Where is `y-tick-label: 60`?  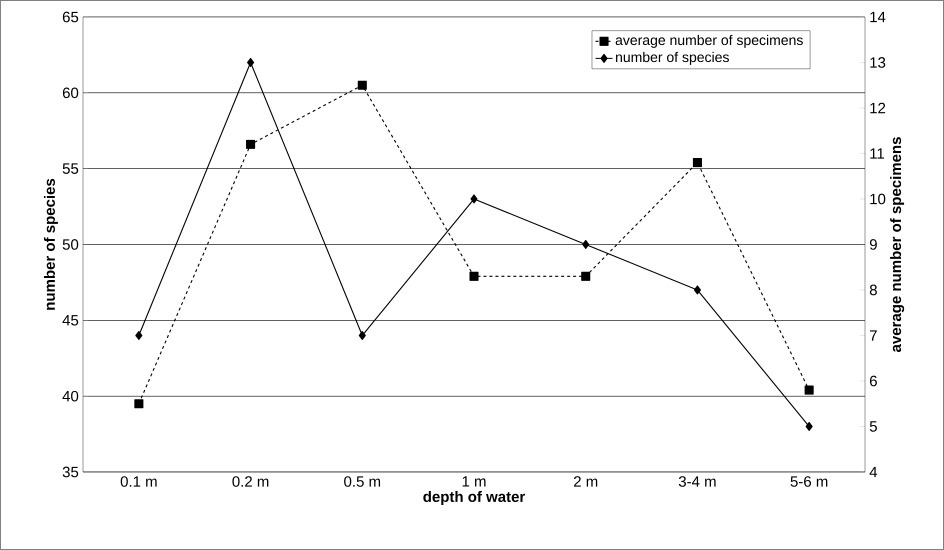 y-tick-label: 60 is located at coordinates (70, 93).